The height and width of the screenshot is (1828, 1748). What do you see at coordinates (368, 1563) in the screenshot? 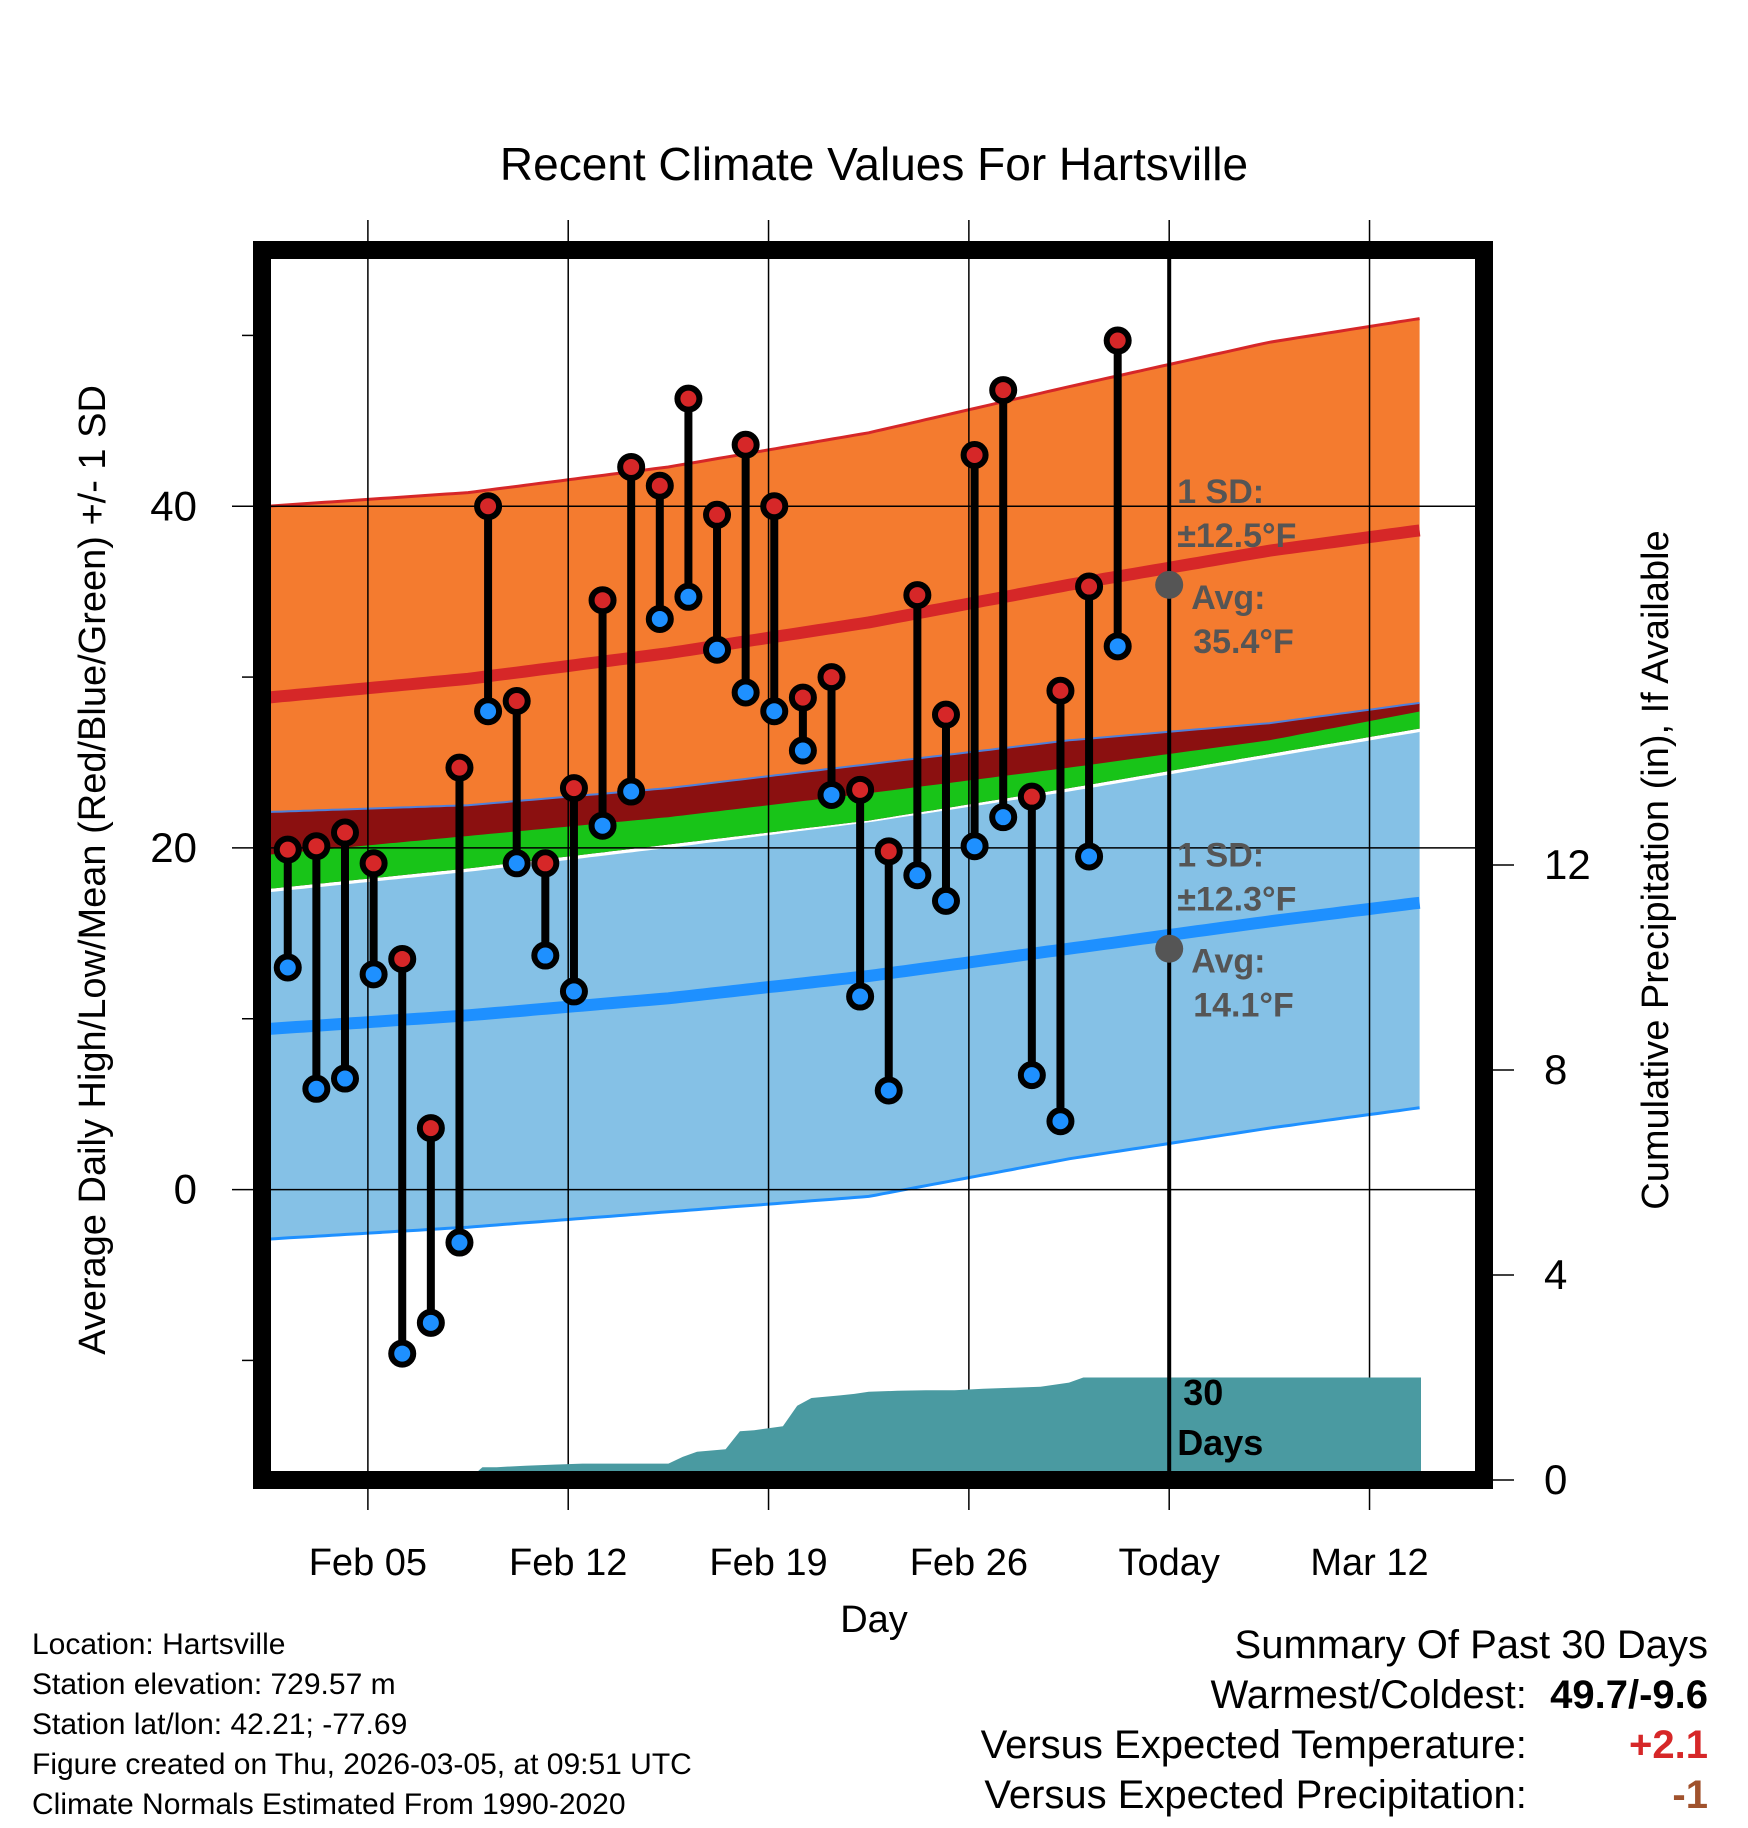
I see `x-tick-label: Feb 05` at bounding box center [368, 1563].